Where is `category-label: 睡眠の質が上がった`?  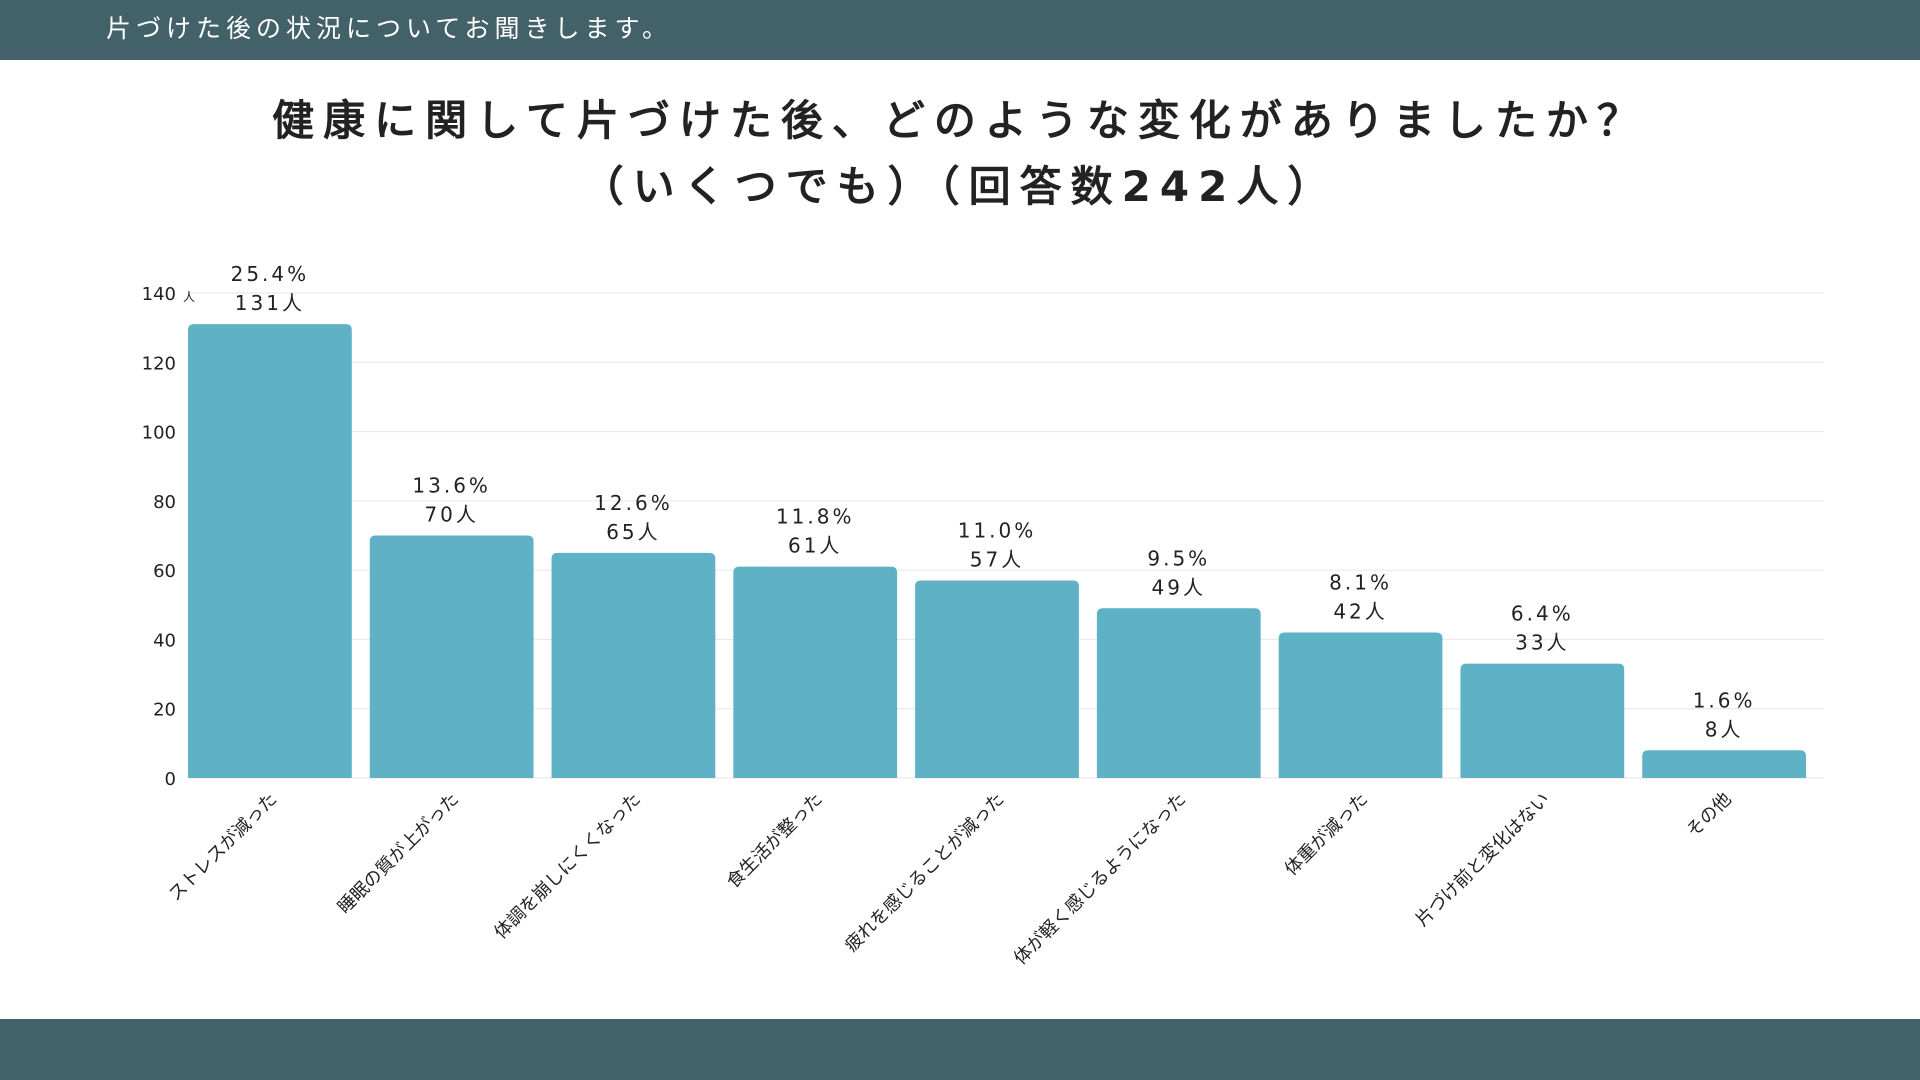 category-label: 睡眠の質が上がった is located at coordinates (398, 853).